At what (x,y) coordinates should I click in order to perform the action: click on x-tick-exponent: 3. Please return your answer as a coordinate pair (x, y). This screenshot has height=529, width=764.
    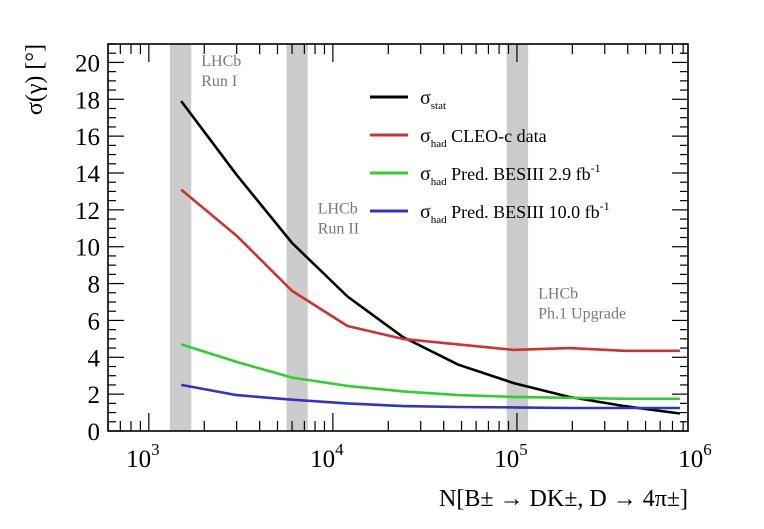
    Looking at the image, I should click on (155, 449).